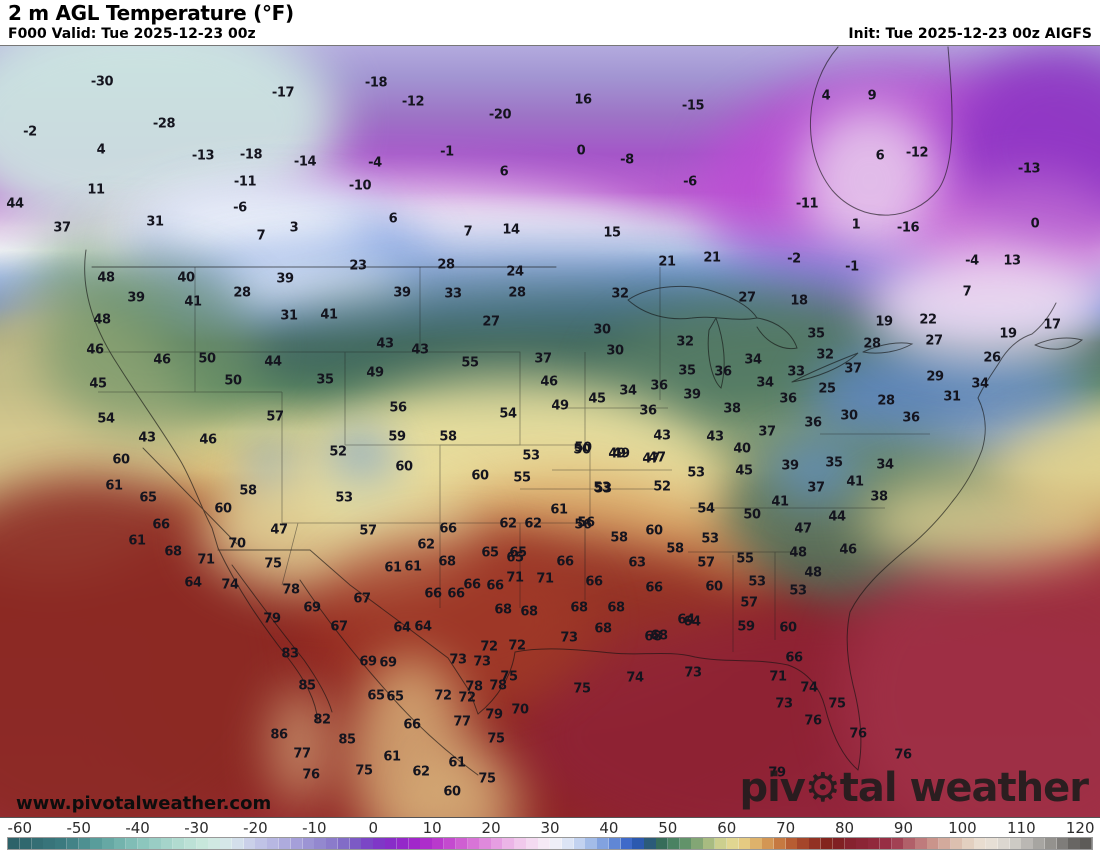 The height and width of the screenshot is (850, 1100). Describe the element at coordinates (245, 182) in the screenshot. I see `temp-label: -11` at that location.